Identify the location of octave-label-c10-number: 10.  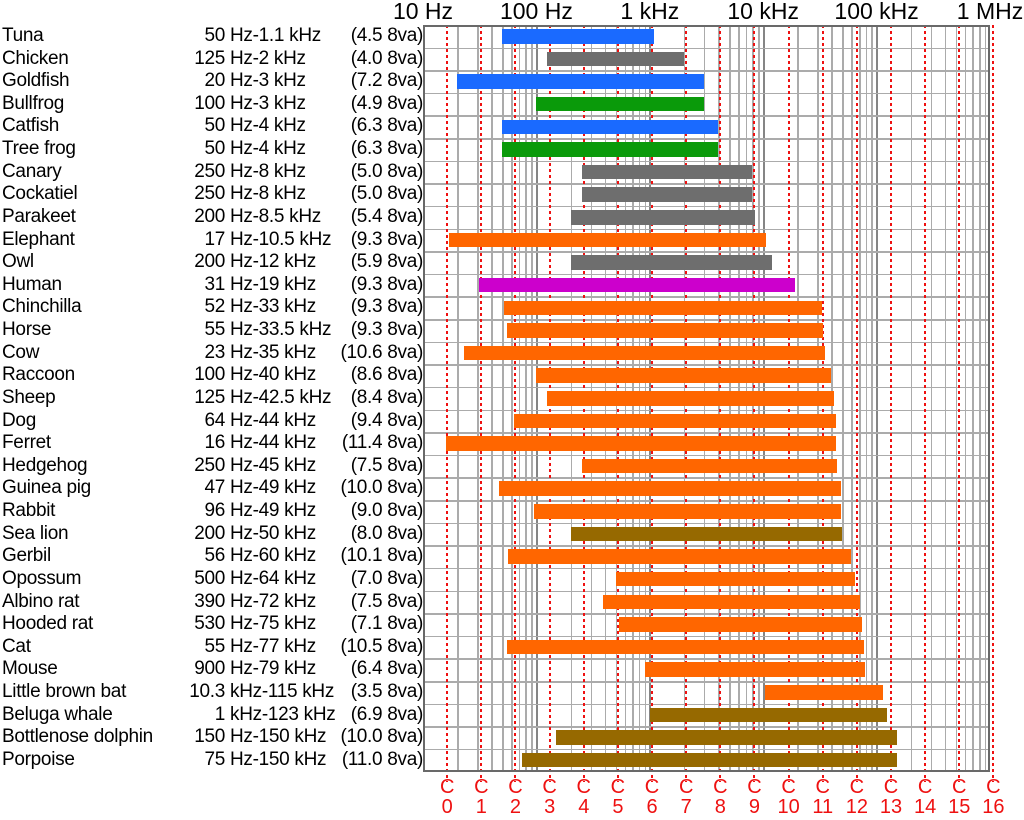
(788, 807).